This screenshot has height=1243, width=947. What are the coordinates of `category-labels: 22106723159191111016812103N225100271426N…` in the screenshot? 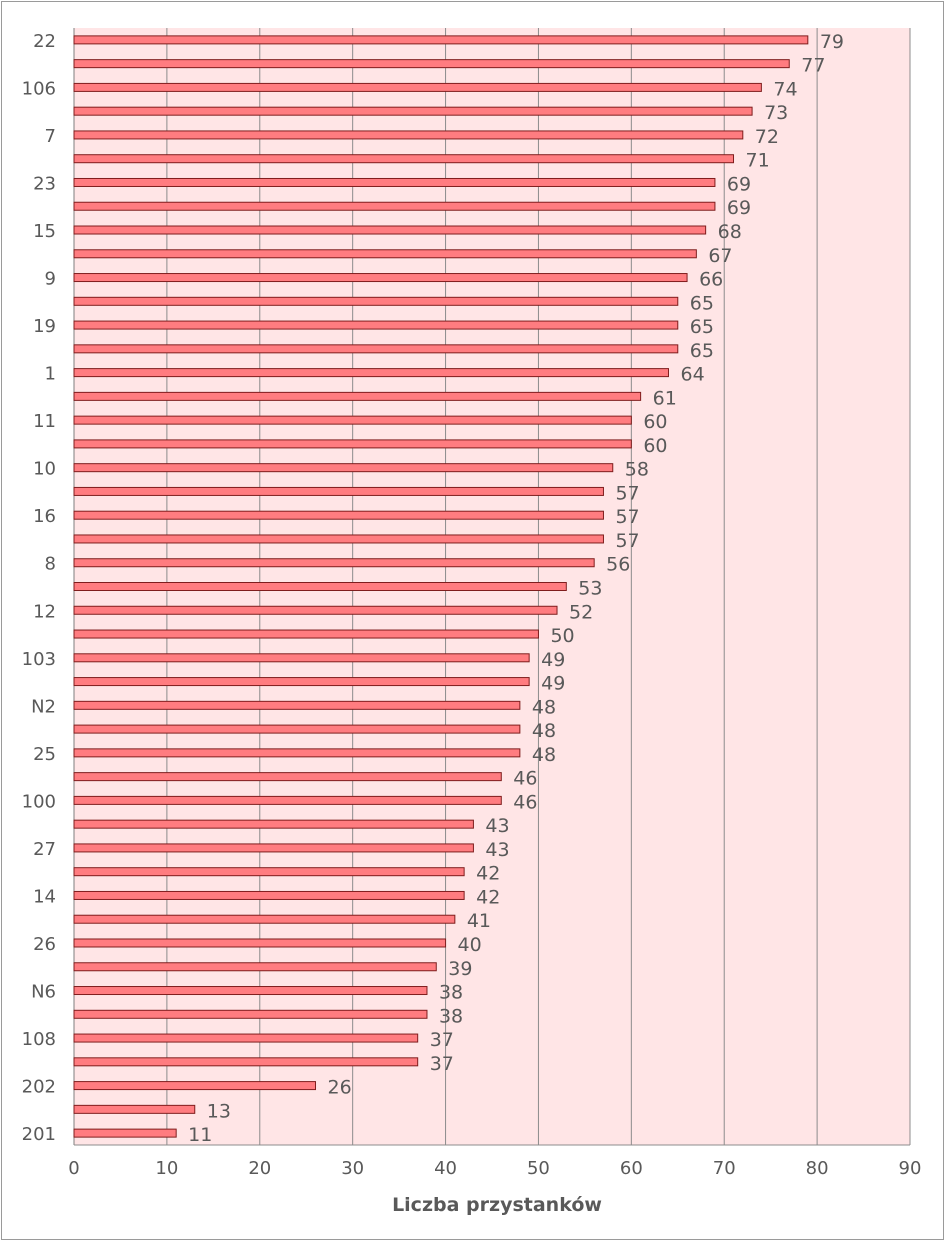 It's located at (39, 588).